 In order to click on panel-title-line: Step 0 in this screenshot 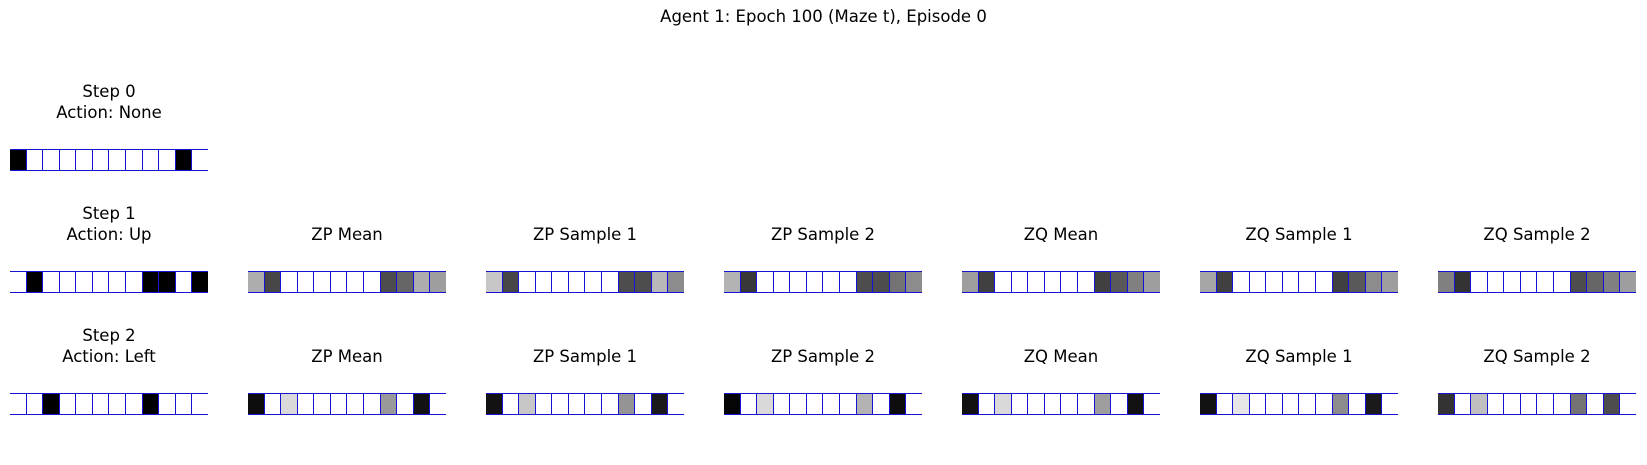, I will do `click(109, 91)`.